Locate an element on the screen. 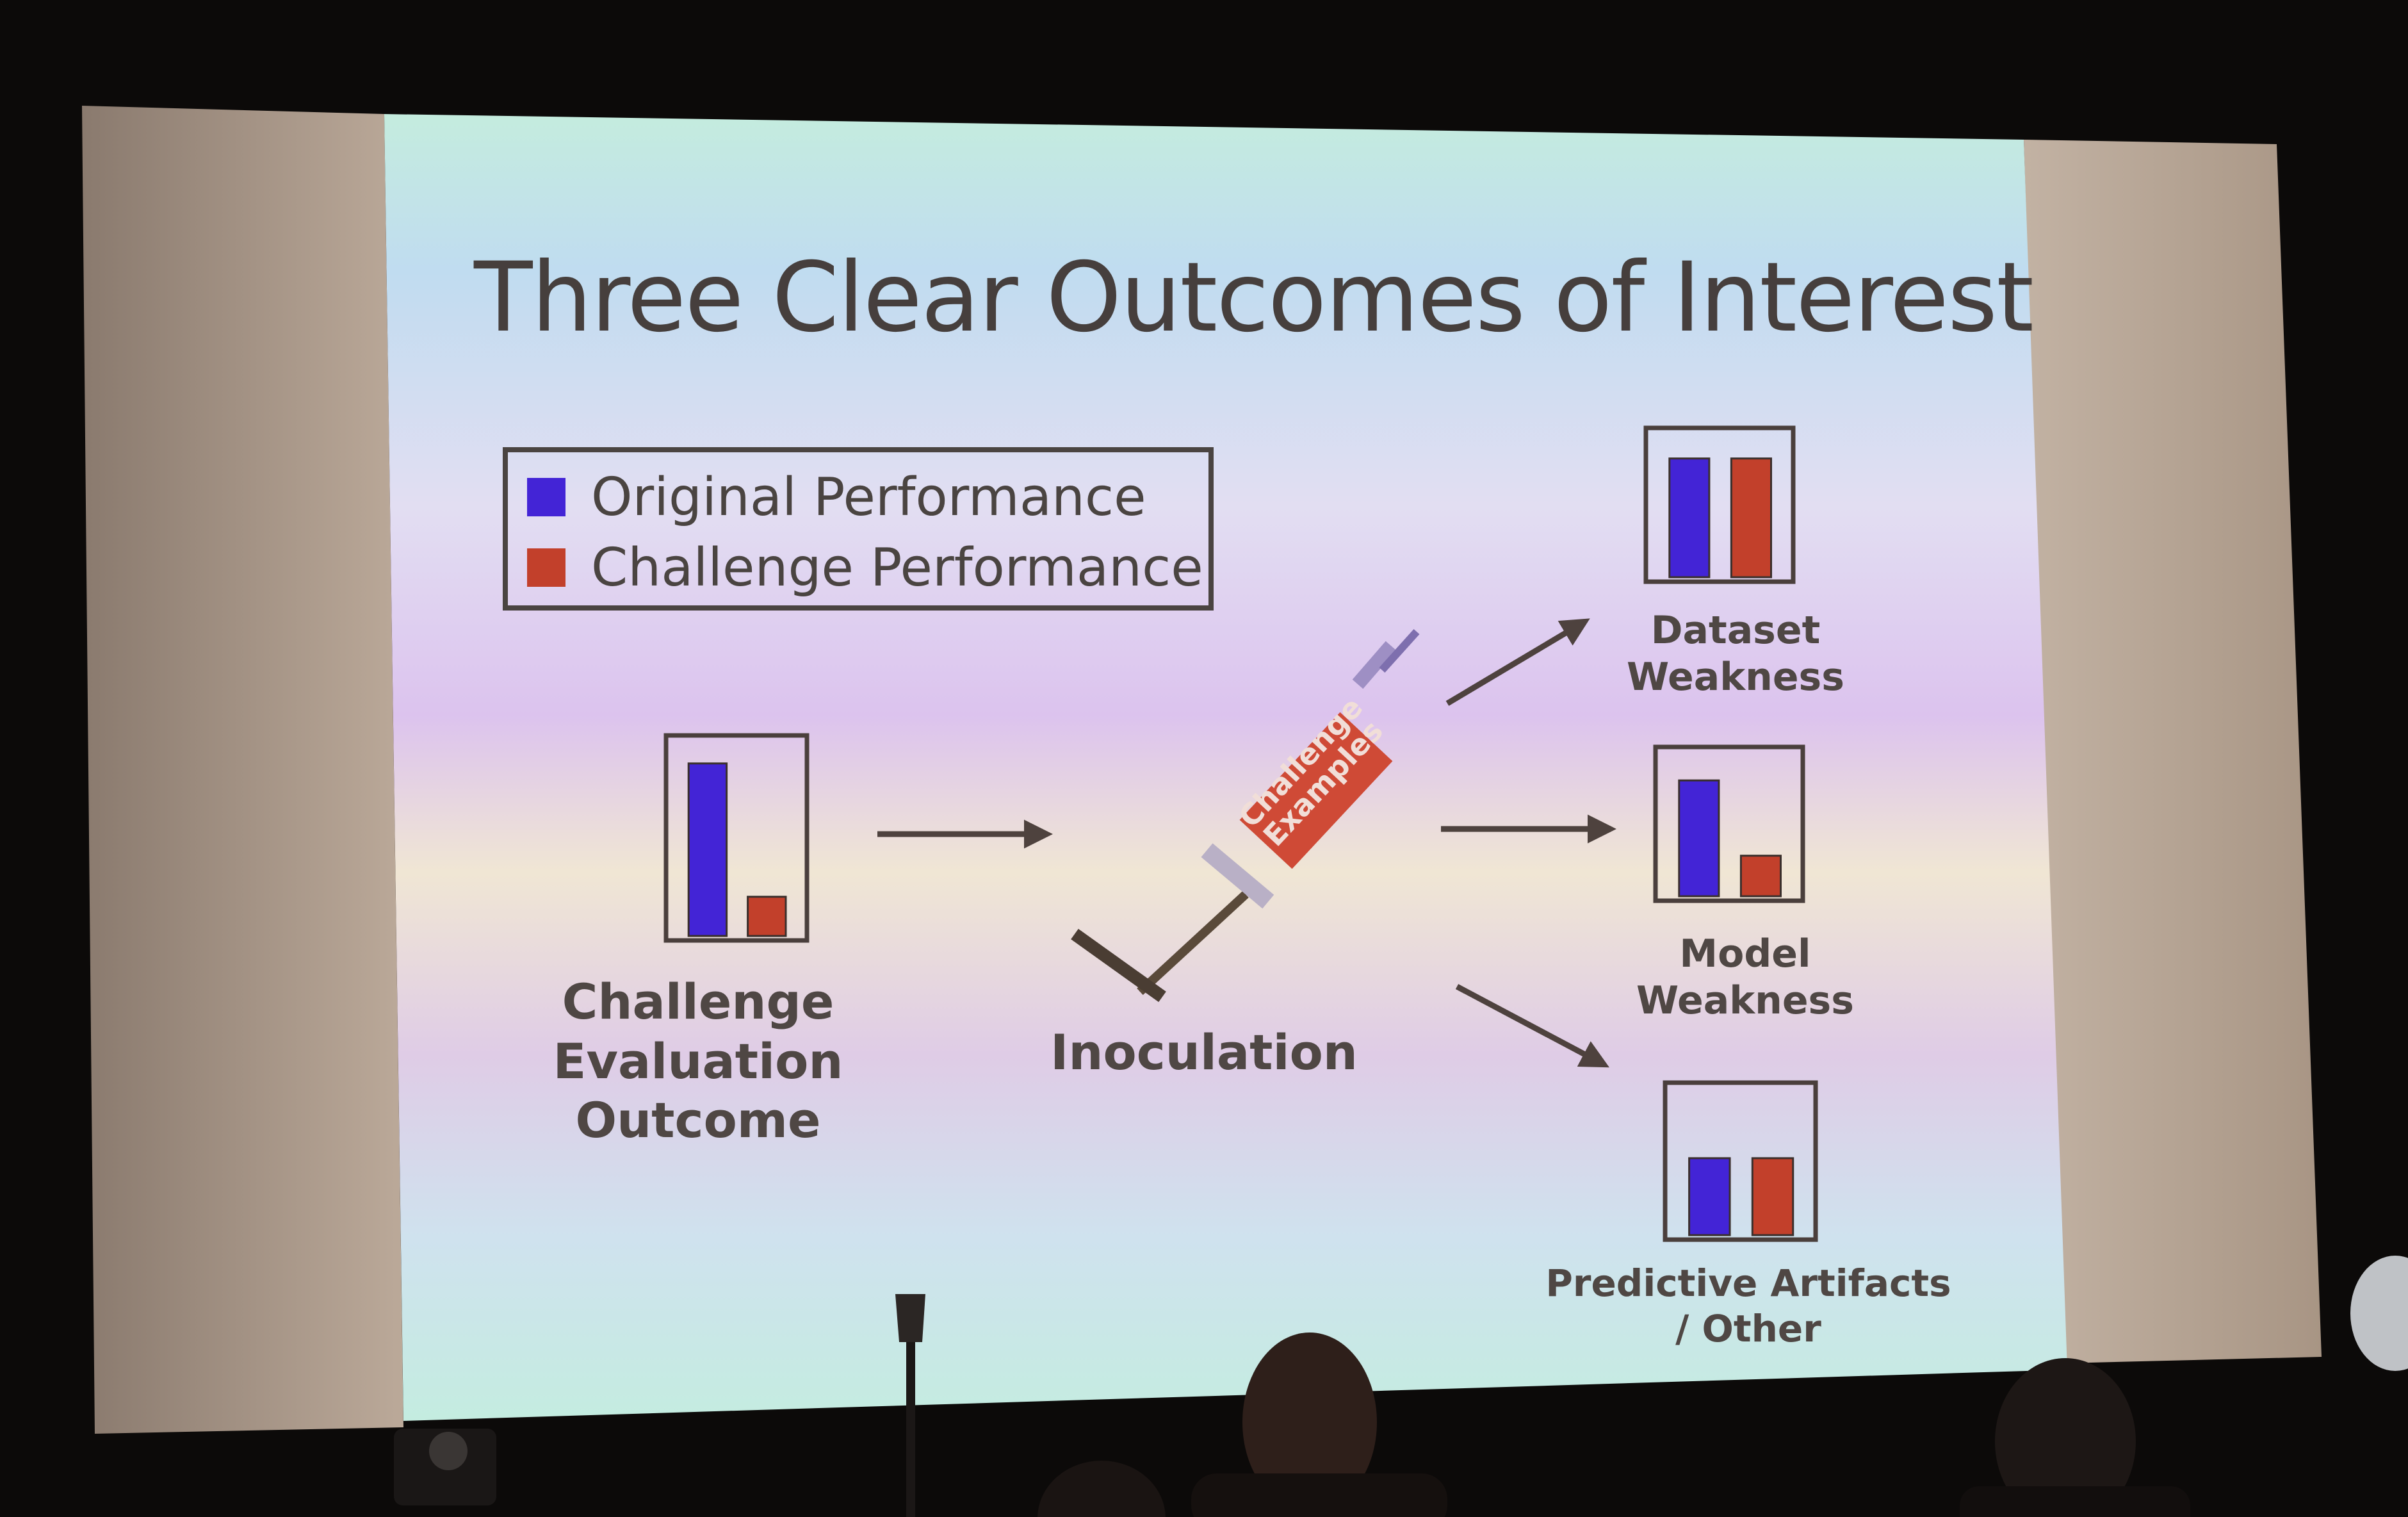 This screenshot has height=1517, width=2408. predictive-artifacts-chart is located at coordinates (1740, 1161).